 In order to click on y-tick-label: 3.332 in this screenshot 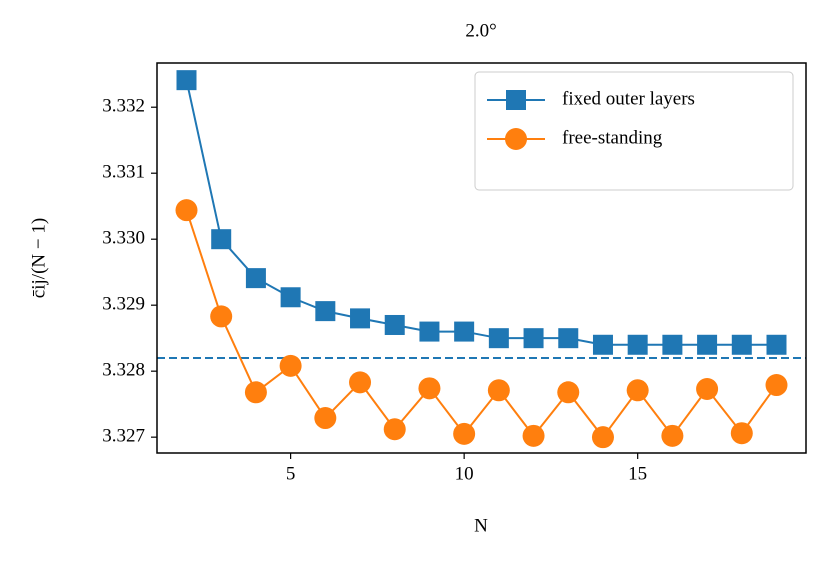, I will do `click(123, 106)`.